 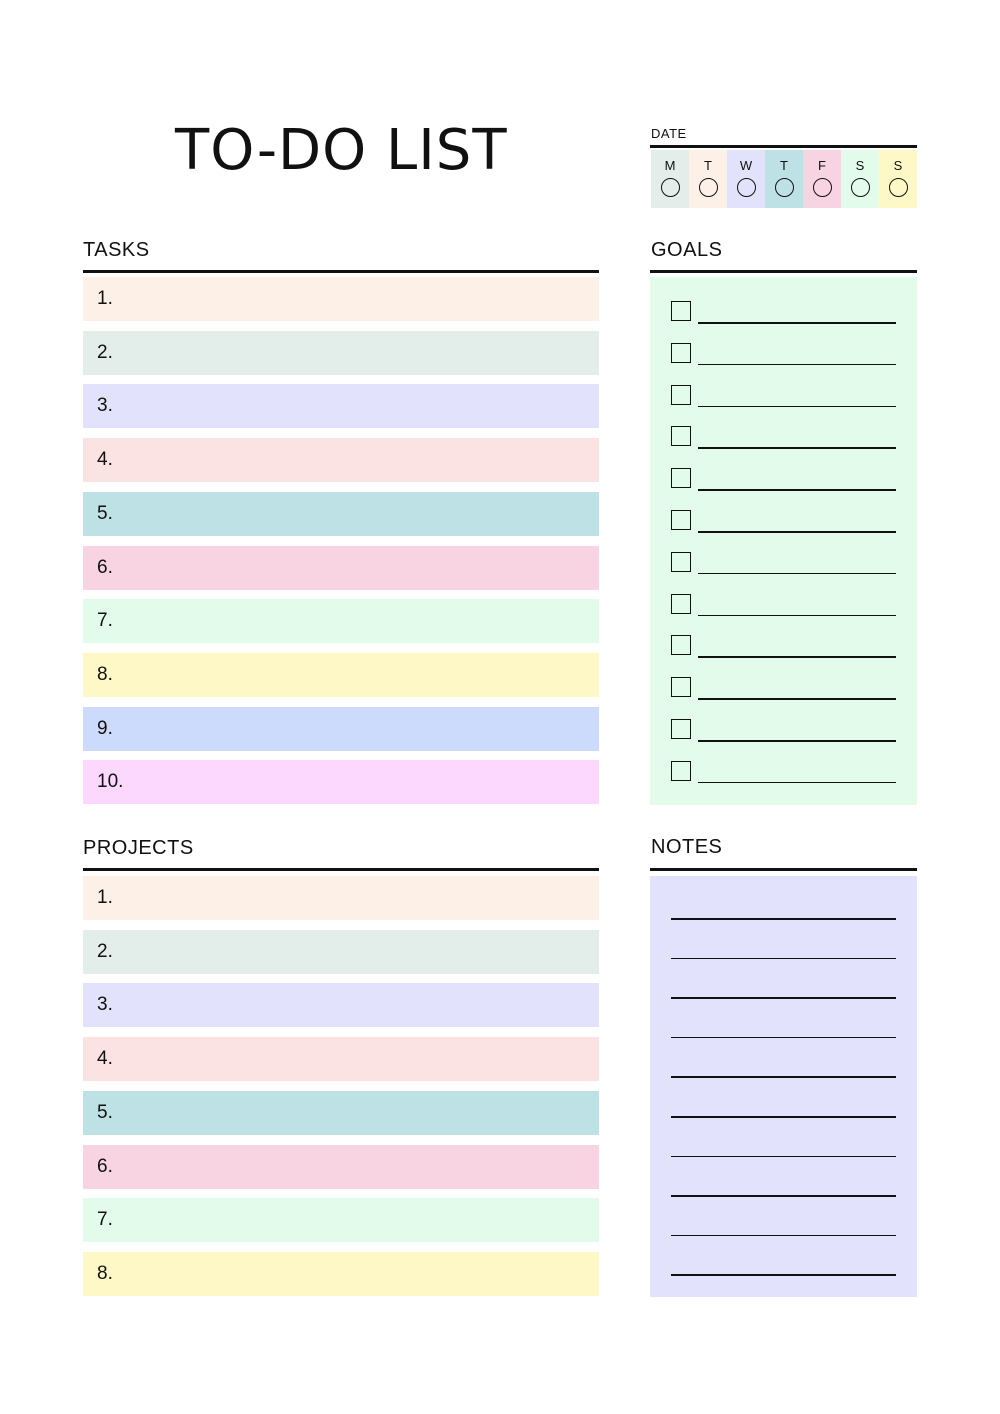 What do you see at coordinates (105, 460) in the screenshot?
I see `row-number: 4.` at bounding box center [105, 460].